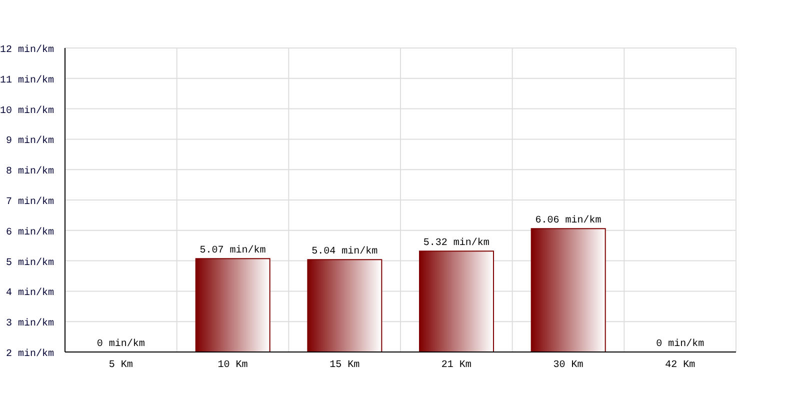  Describe the element at coordinates (233, 366) in the screenshot. I see `x-tick-label: 10 Km` at that location.